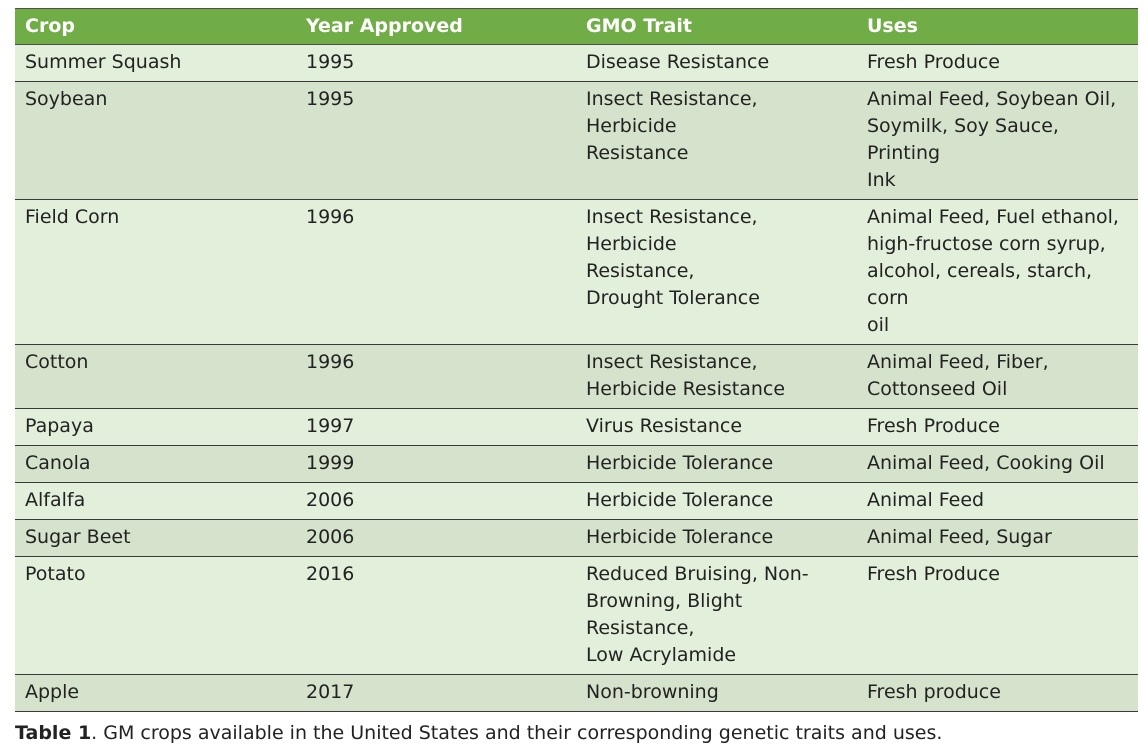 The height and width of the screenshot is (745, 1148). What do you see at coordinates (436, 693) in the screenshot?
I see `cell-year: 2017` at bounding box center [436, 693].